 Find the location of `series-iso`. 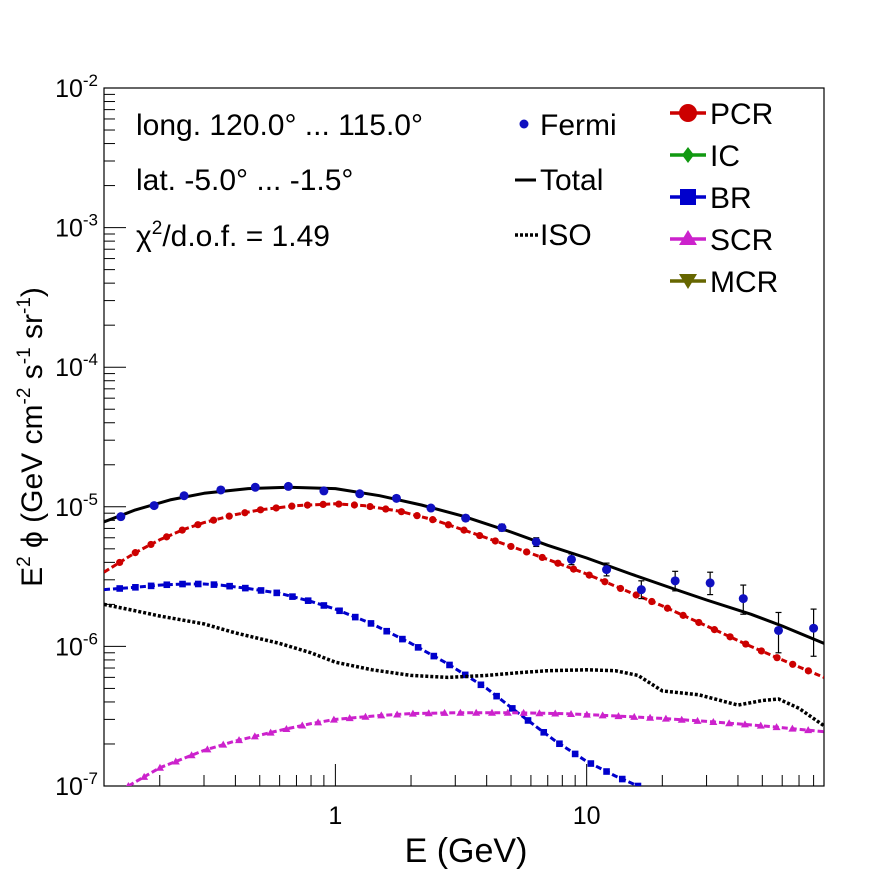

series-iso is located at coordinates (464, 665).